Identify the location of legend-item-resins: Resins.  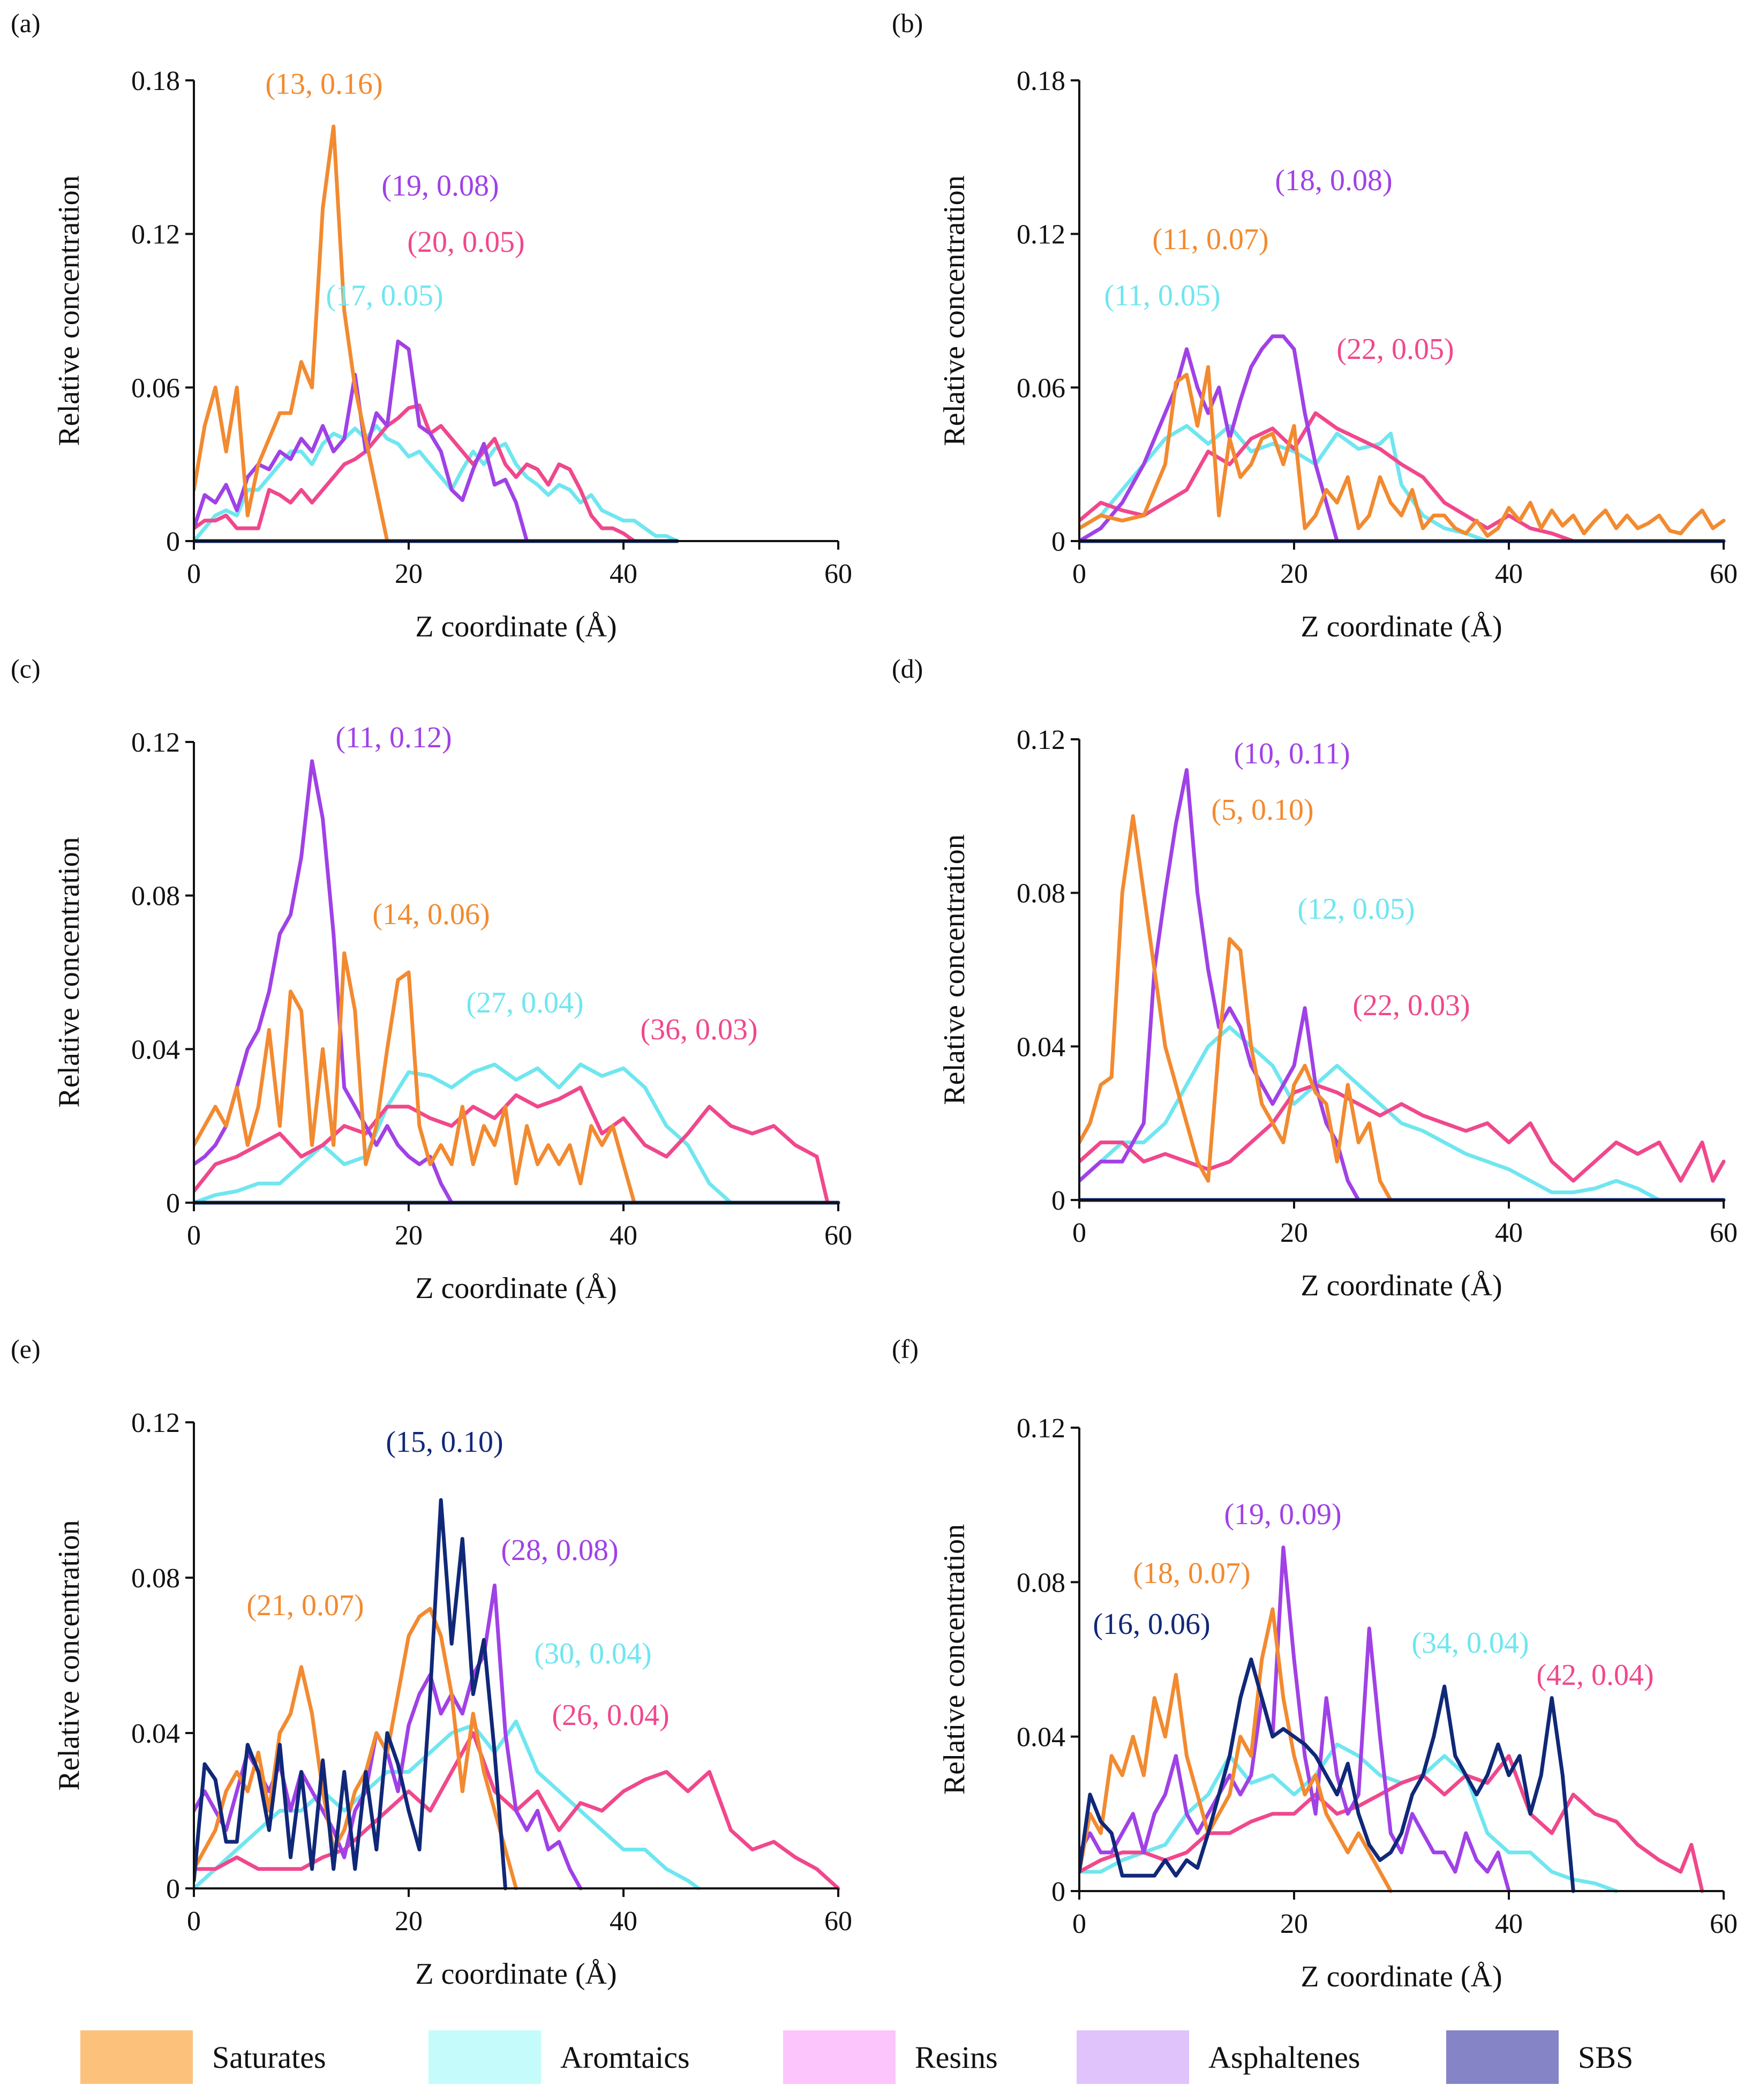
(890, 2057).